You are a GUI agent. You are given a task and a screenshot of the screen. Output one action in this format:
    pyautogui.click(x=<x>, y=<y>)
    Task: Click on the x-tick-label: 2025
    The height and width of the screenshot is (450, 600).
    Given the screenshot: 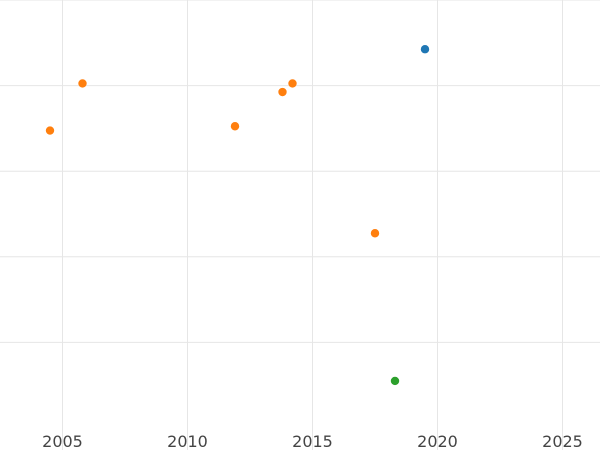 What is the action you would take?
    pyautogui.click(x=562, y=441)
    